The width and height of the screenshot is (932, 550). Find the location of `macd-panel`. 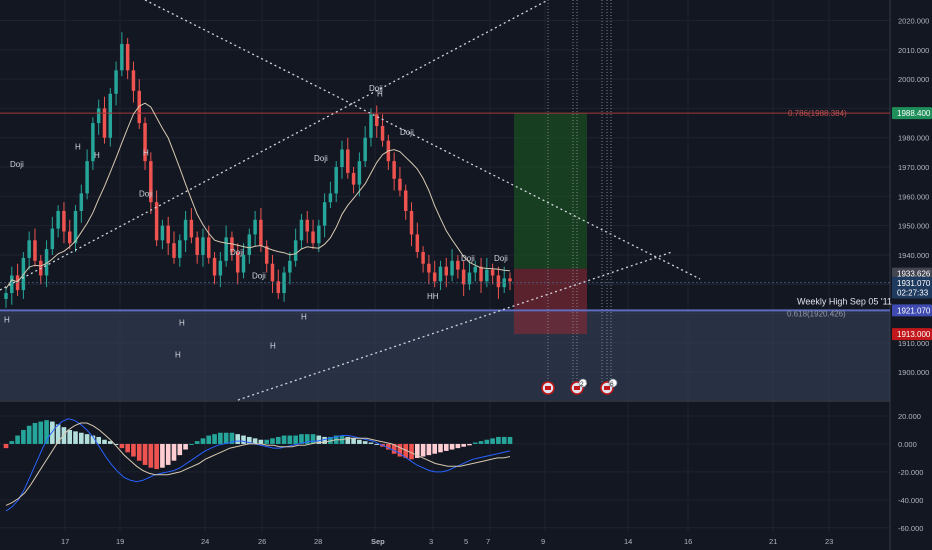

macd-panel is located at coordinates (258, 465).